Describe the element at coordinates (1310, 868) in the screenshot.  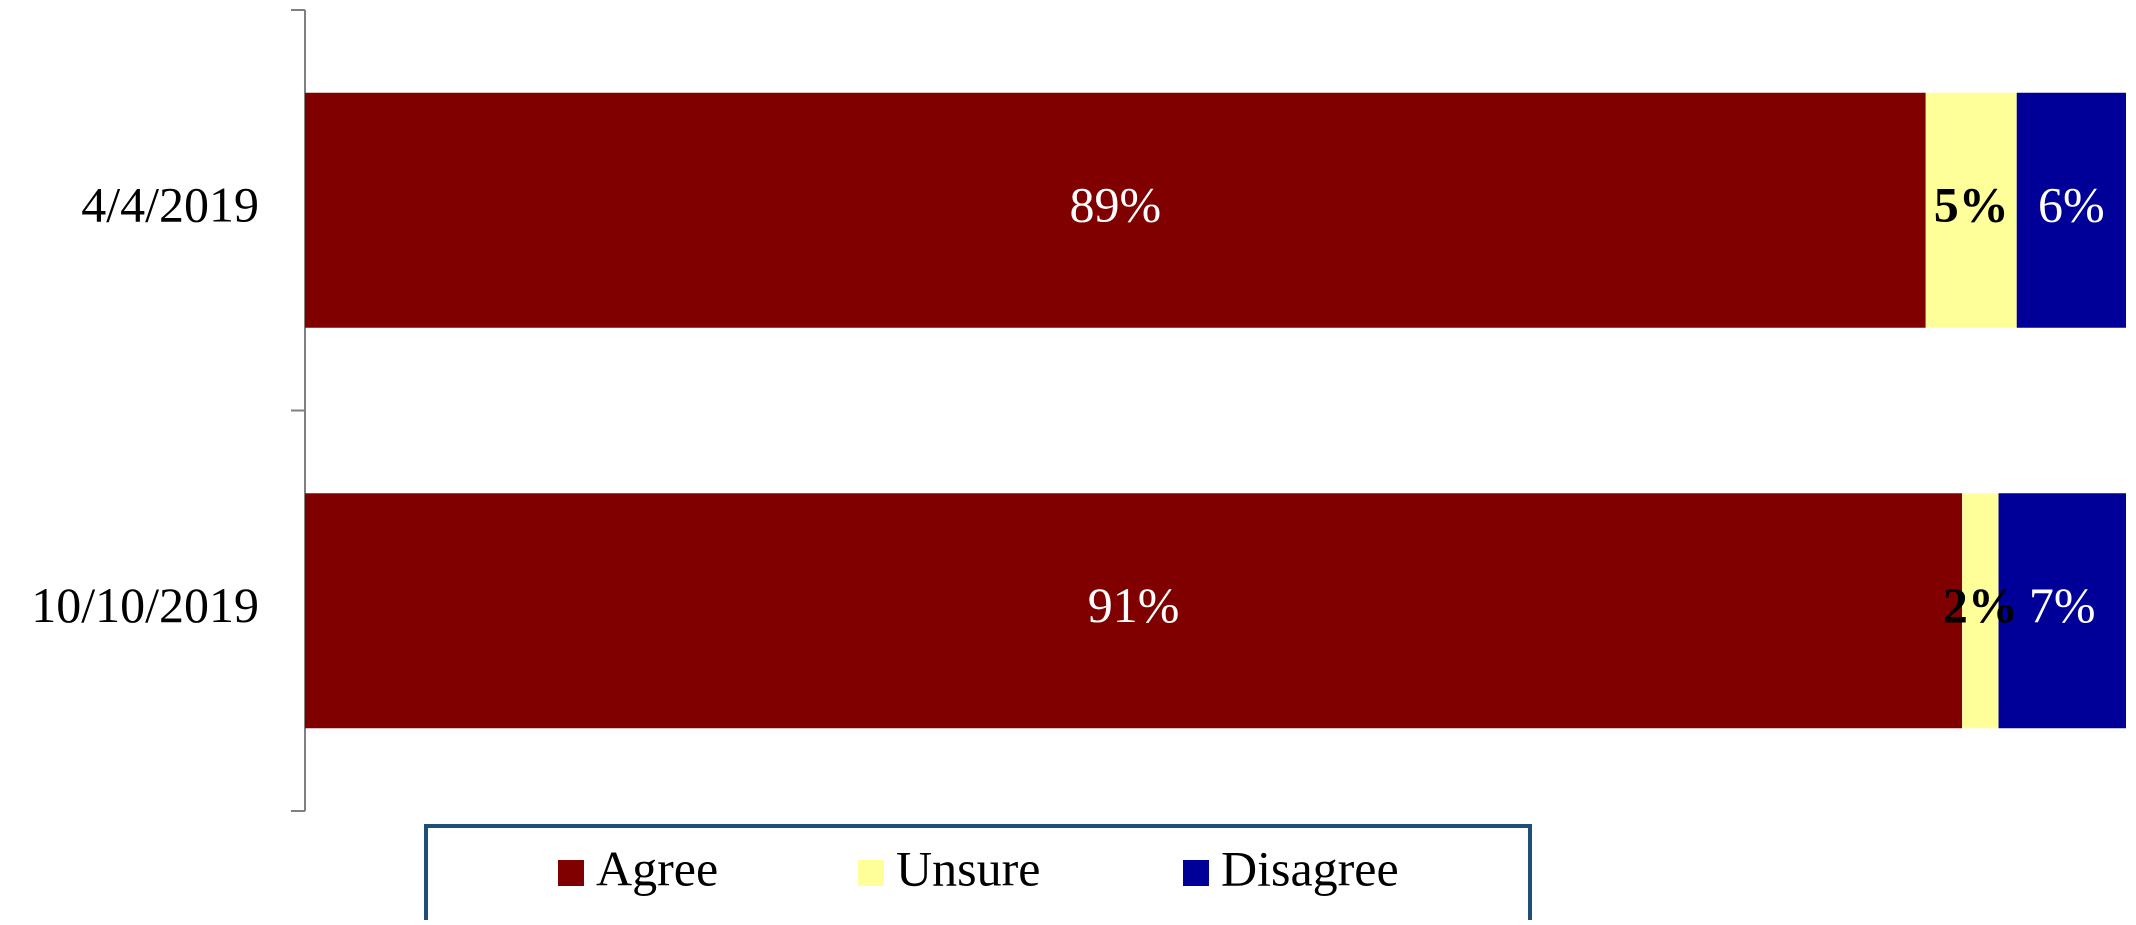
I see `legend-label-disagree: Disagree` at that location.